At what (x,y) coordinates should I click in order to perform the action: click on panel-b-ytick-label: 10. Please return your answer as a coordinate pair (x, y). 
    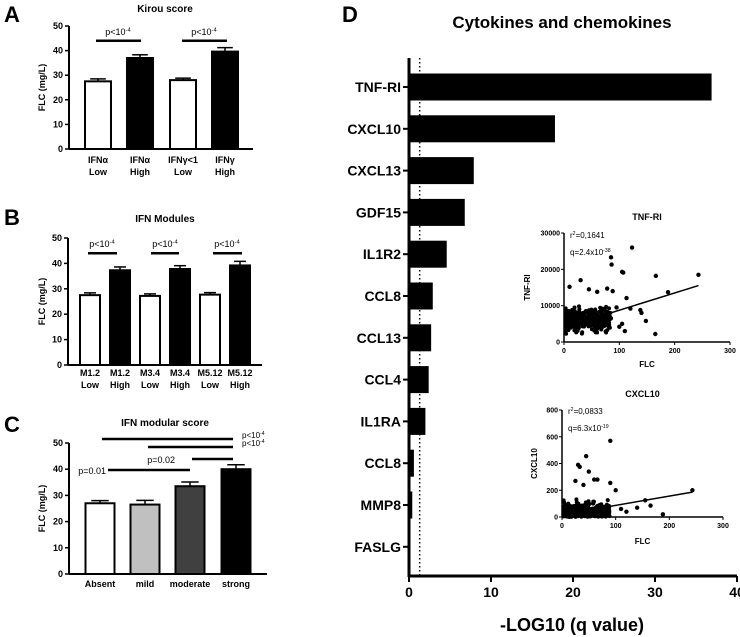
    Looking at the image, I should click on (57, 340).